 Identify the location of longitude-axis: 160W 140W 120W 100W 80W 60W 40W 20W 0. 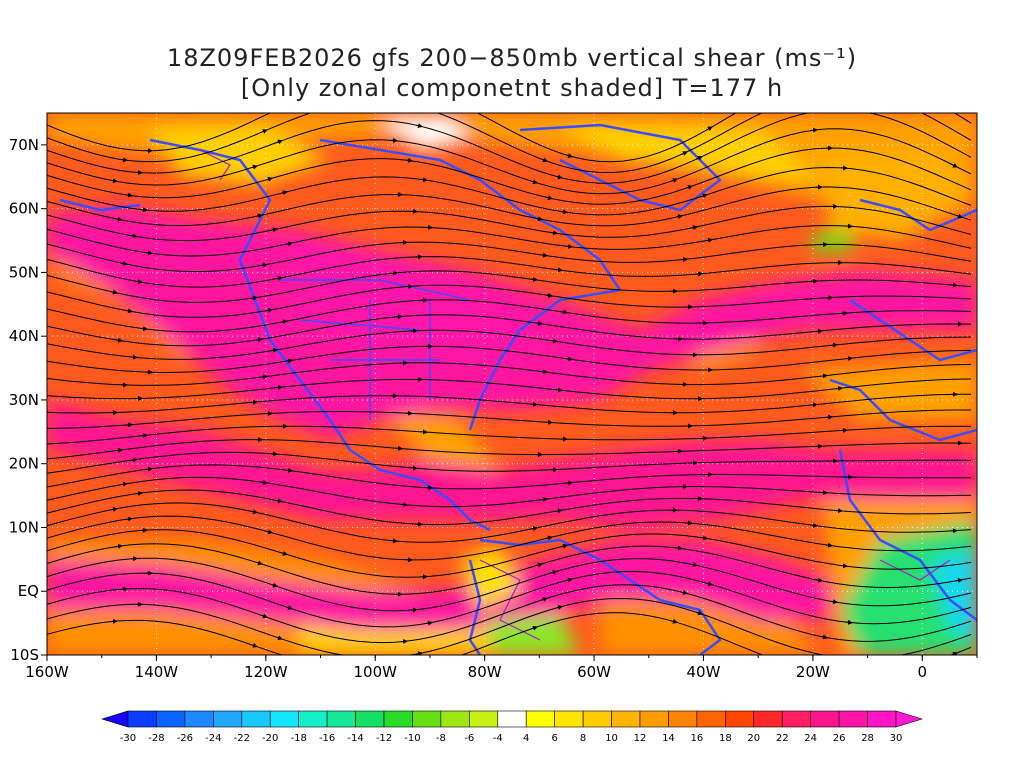
(501, 668).